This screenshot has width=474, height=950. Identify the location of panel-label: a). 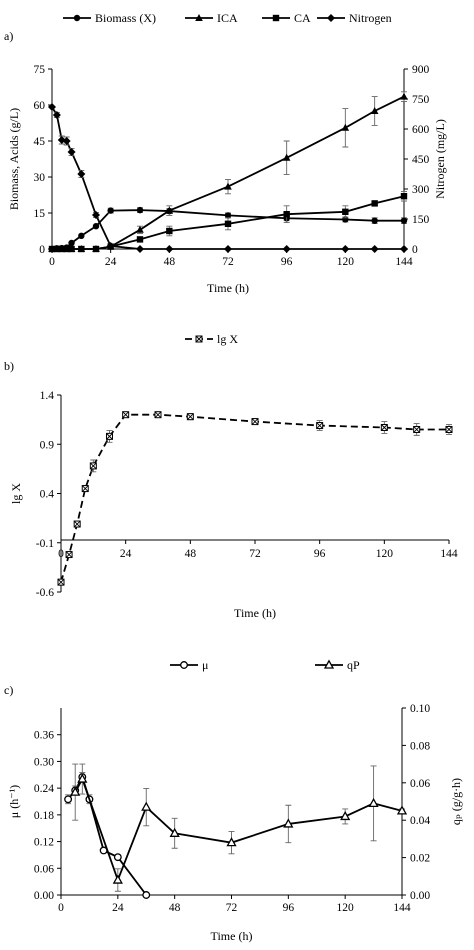
(8, 36).